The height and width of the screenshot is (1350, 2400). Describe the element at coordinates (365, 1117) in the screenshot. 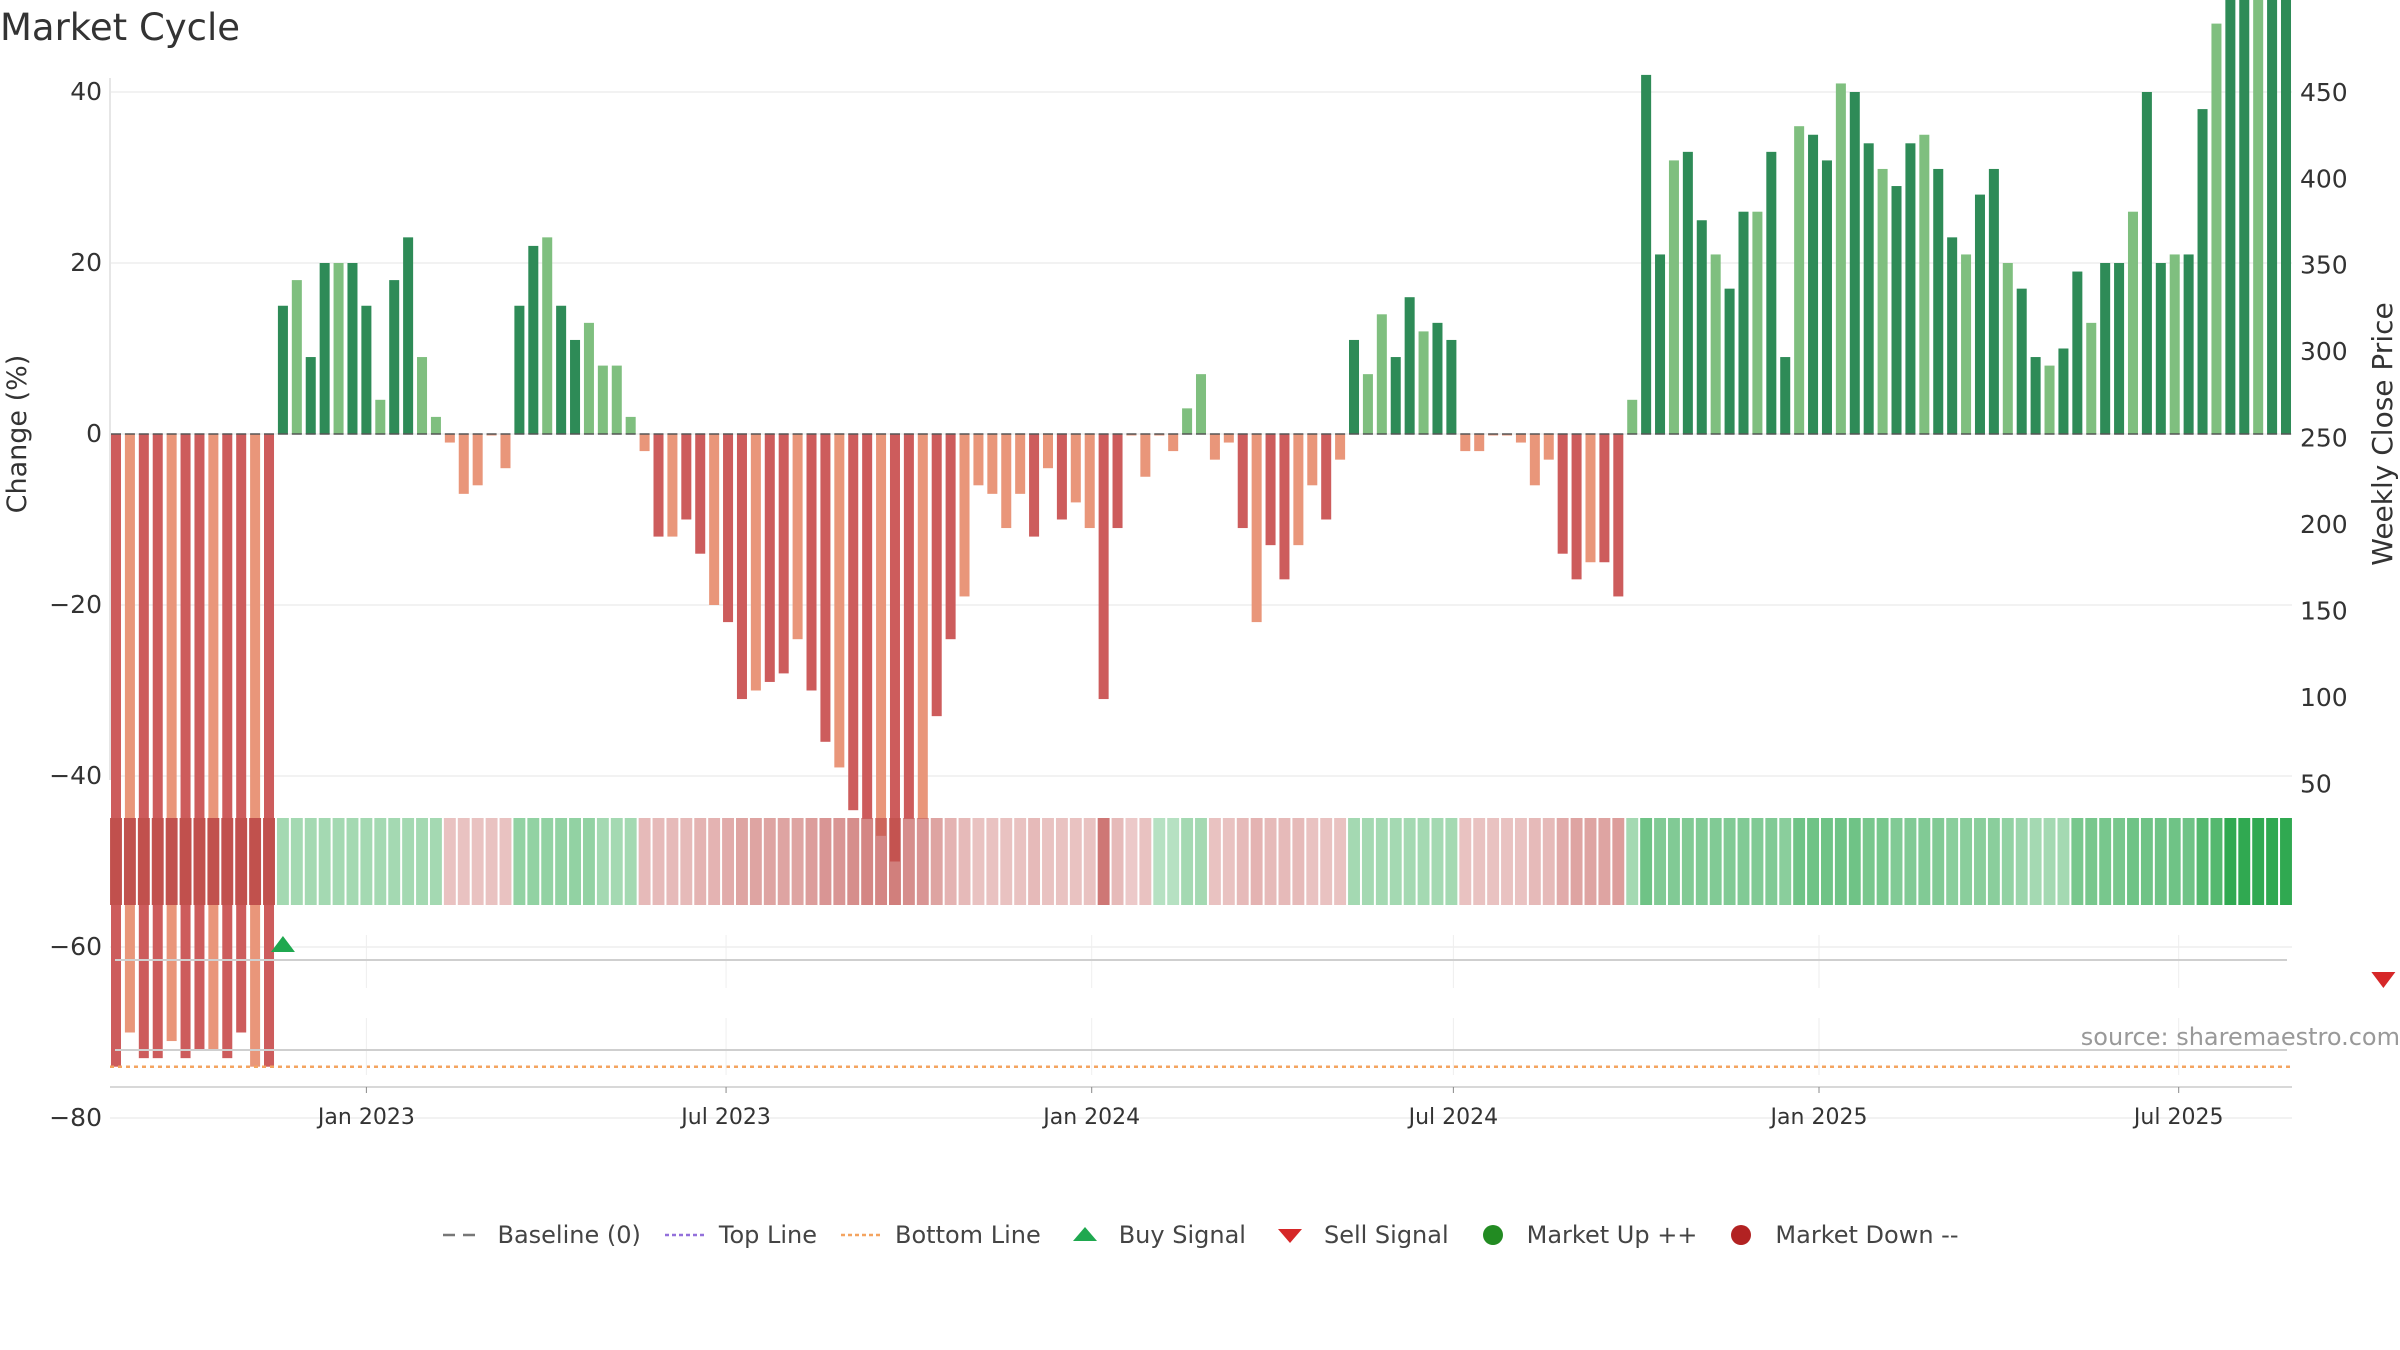

I see `x-tick-label: Jan 2023` at that location.